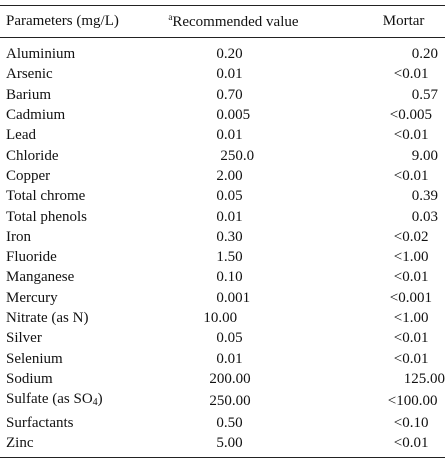 The height and width of the screenshot is (465, 445). Describe the element at coordinates (32, 297) in the screenshot. I see `cell-parameter: Mercury` at that location.